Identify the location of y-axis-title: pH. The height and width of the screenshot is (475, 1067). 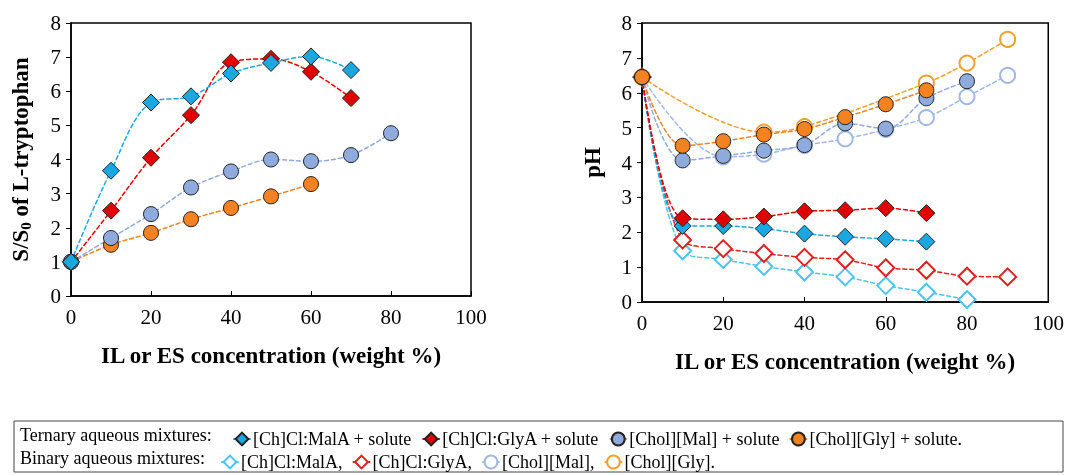
(592, 162).